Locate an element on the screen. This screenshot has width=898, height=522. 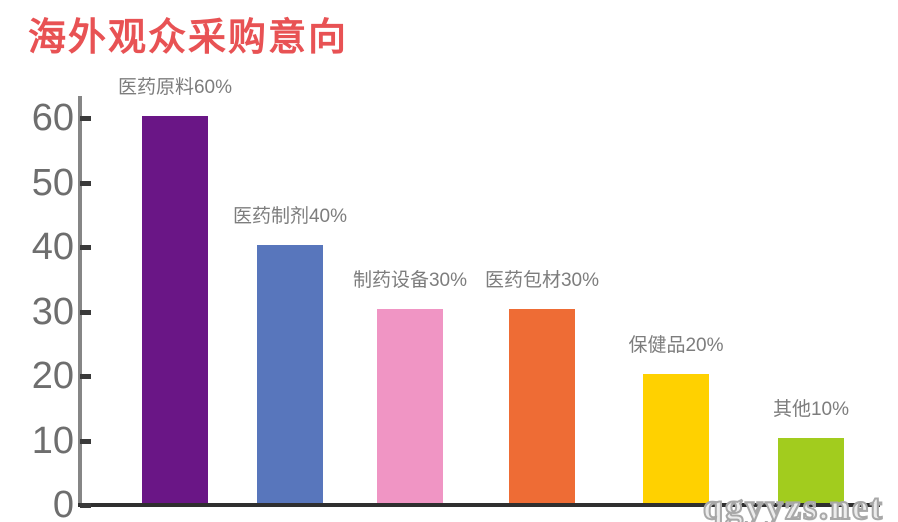
bar-其他 is located at coordinates (811, 470).